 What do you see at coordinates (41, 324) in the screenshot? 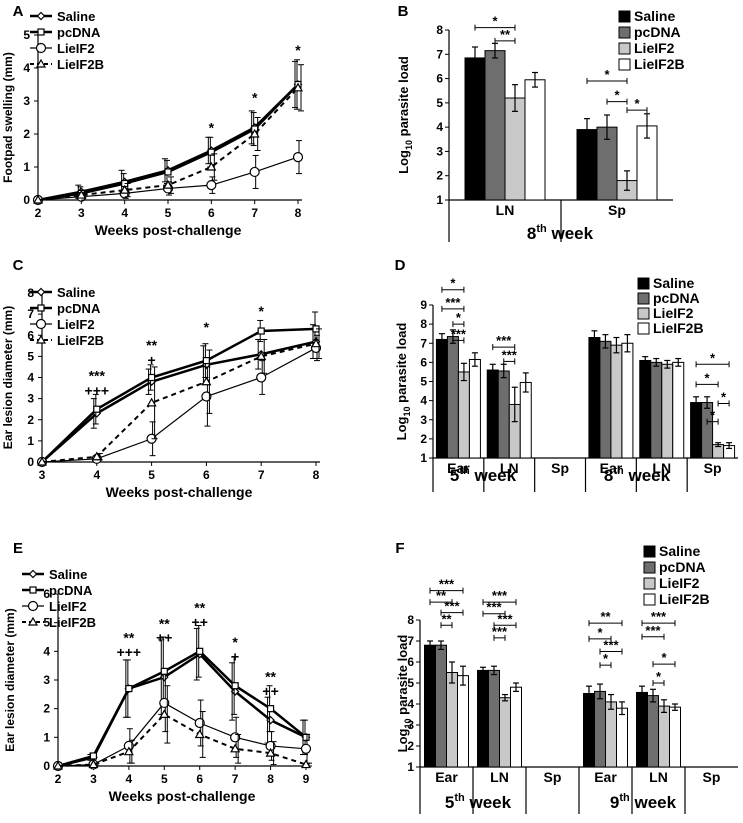
I see `panel-c-legend-marker-lieif2` at bounding box center [41, 324].